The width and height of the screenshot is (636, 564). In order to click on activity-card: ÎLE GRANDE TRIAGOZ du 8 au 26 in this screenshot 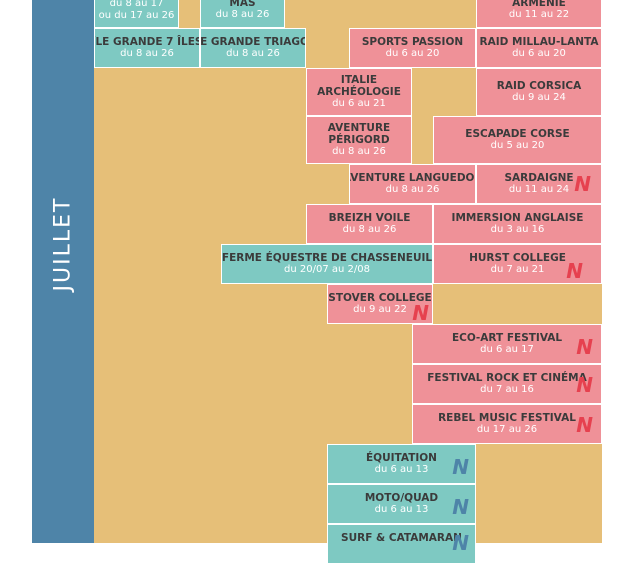, I will do `click(253, 48)`.